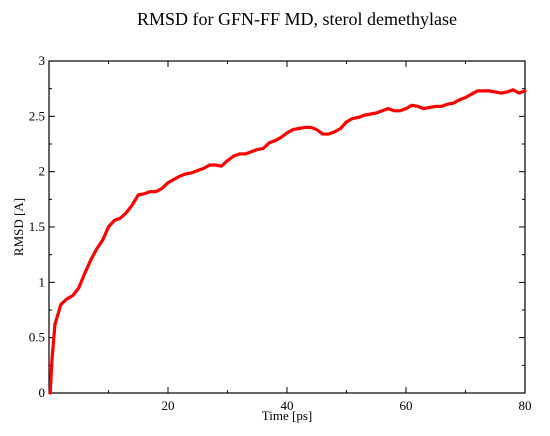 This screenshot has width=550, height=436. What do you see at coordinates (42, 171) in the screenshot?
I see `y-tick-label: 2` at bounding box center [42, 171].